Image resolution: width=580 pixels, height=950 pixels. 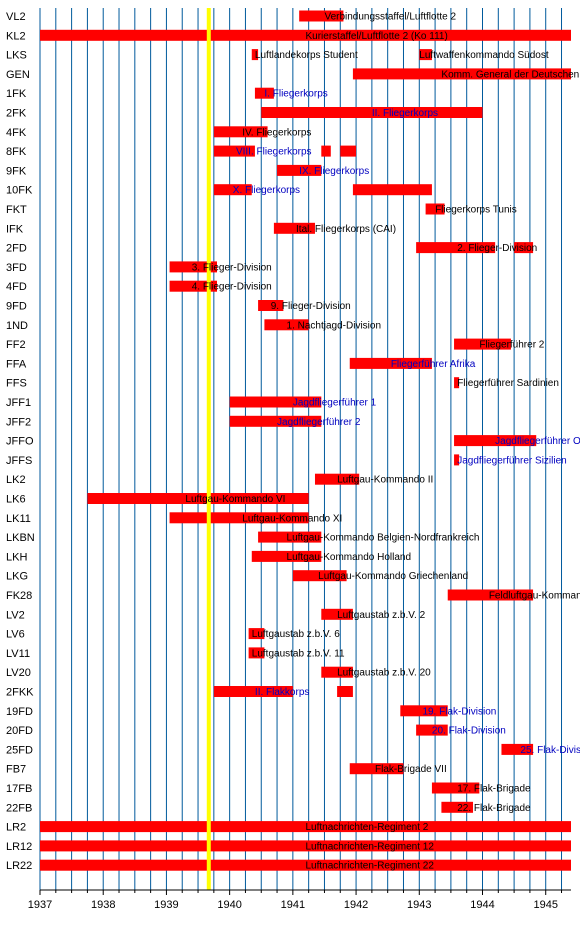 What do you see at coordinates (19, 808) in the screenshot?
I see `row-label: 22FB` at bounding box center [19, 808].